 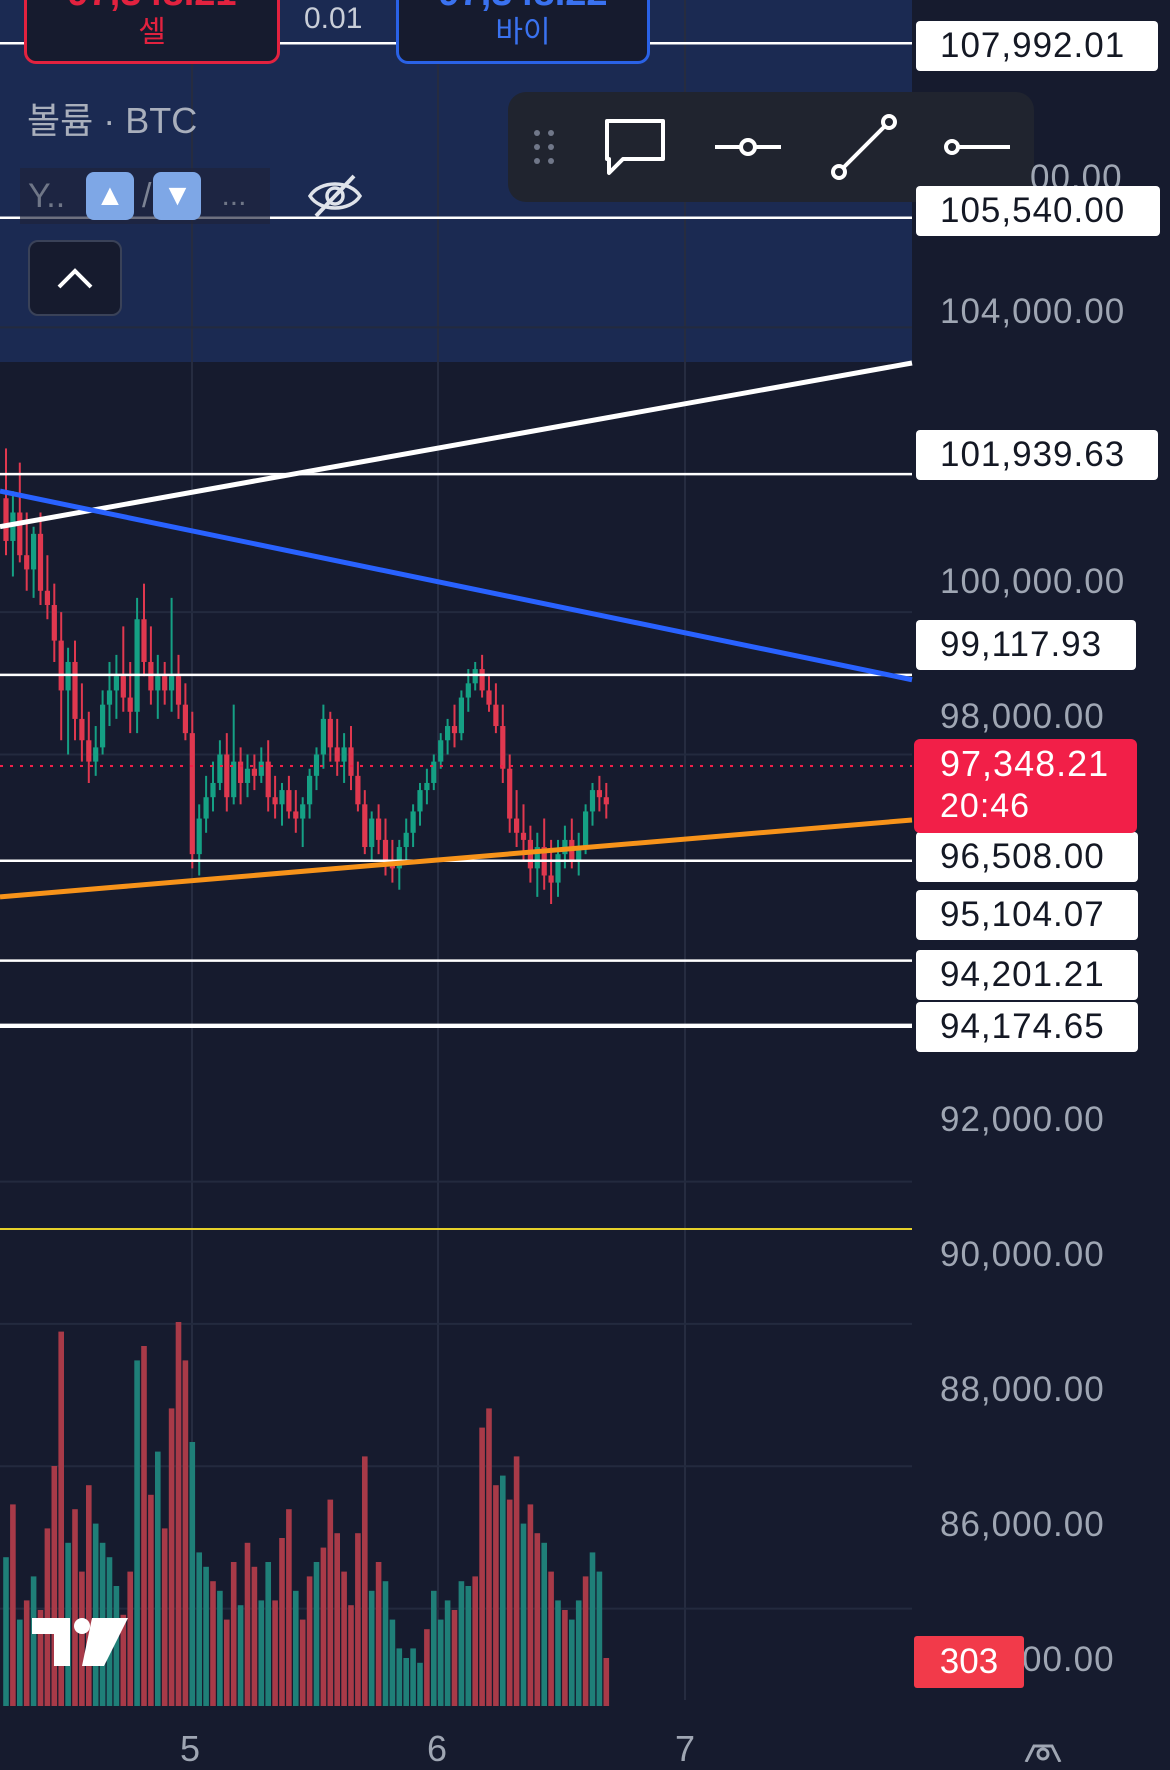 I want to click on settings-icon, so click(x=1043, y=1742).